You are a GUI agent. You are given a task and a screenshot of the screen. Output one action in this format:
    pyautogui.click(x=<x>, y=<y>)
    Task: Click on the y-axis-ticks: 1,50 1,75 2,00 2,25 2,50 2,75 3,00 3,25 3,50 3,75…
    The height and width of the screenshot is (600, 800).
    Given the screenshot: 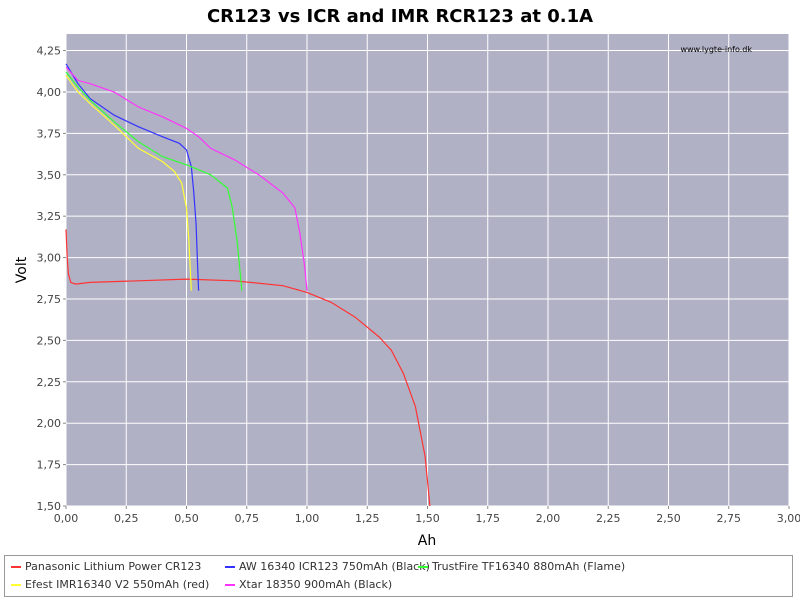 What is the action you would take?
    pyautogui.click(x=51, y=279)
    